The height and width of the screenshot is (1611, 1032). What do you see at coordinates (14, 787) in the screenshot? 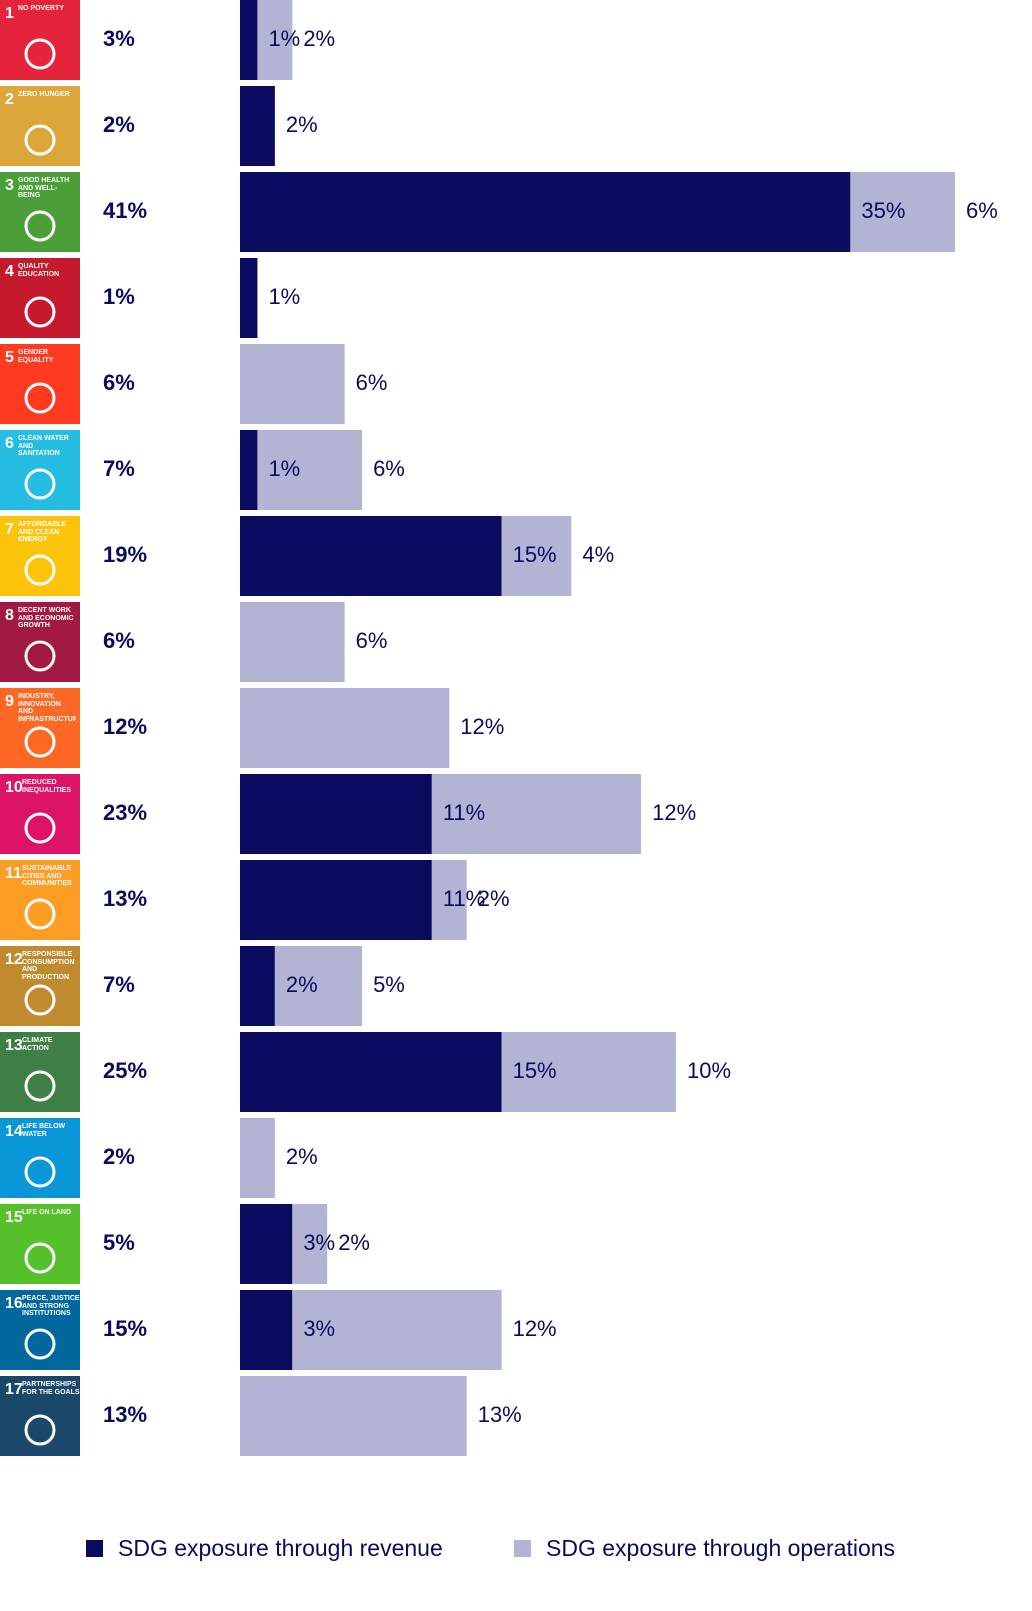
I see `sdg-number: 10` at bounding box center [14, 787].